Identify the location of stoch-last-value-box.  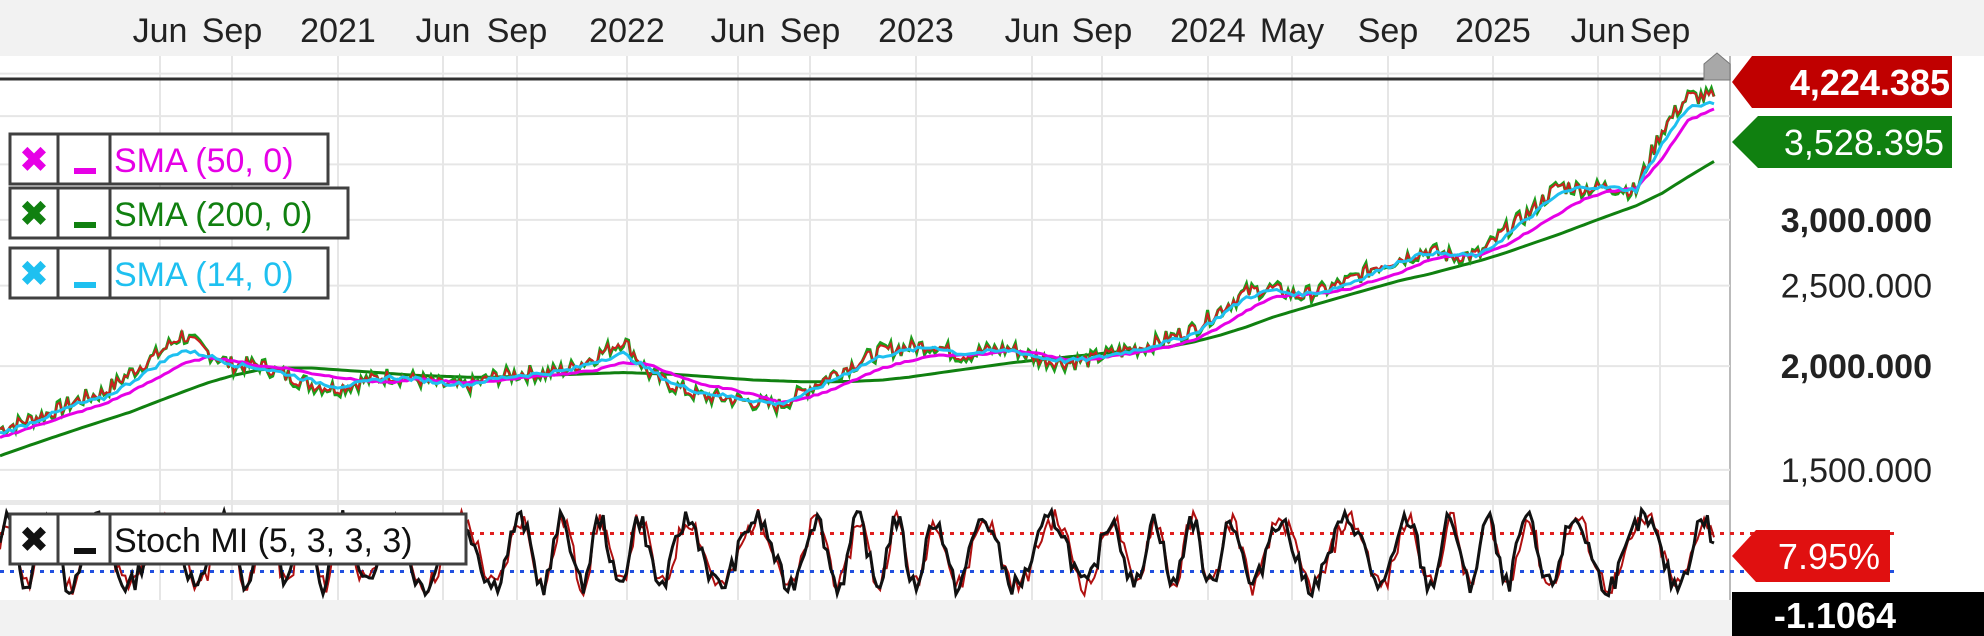
(1858, 614).